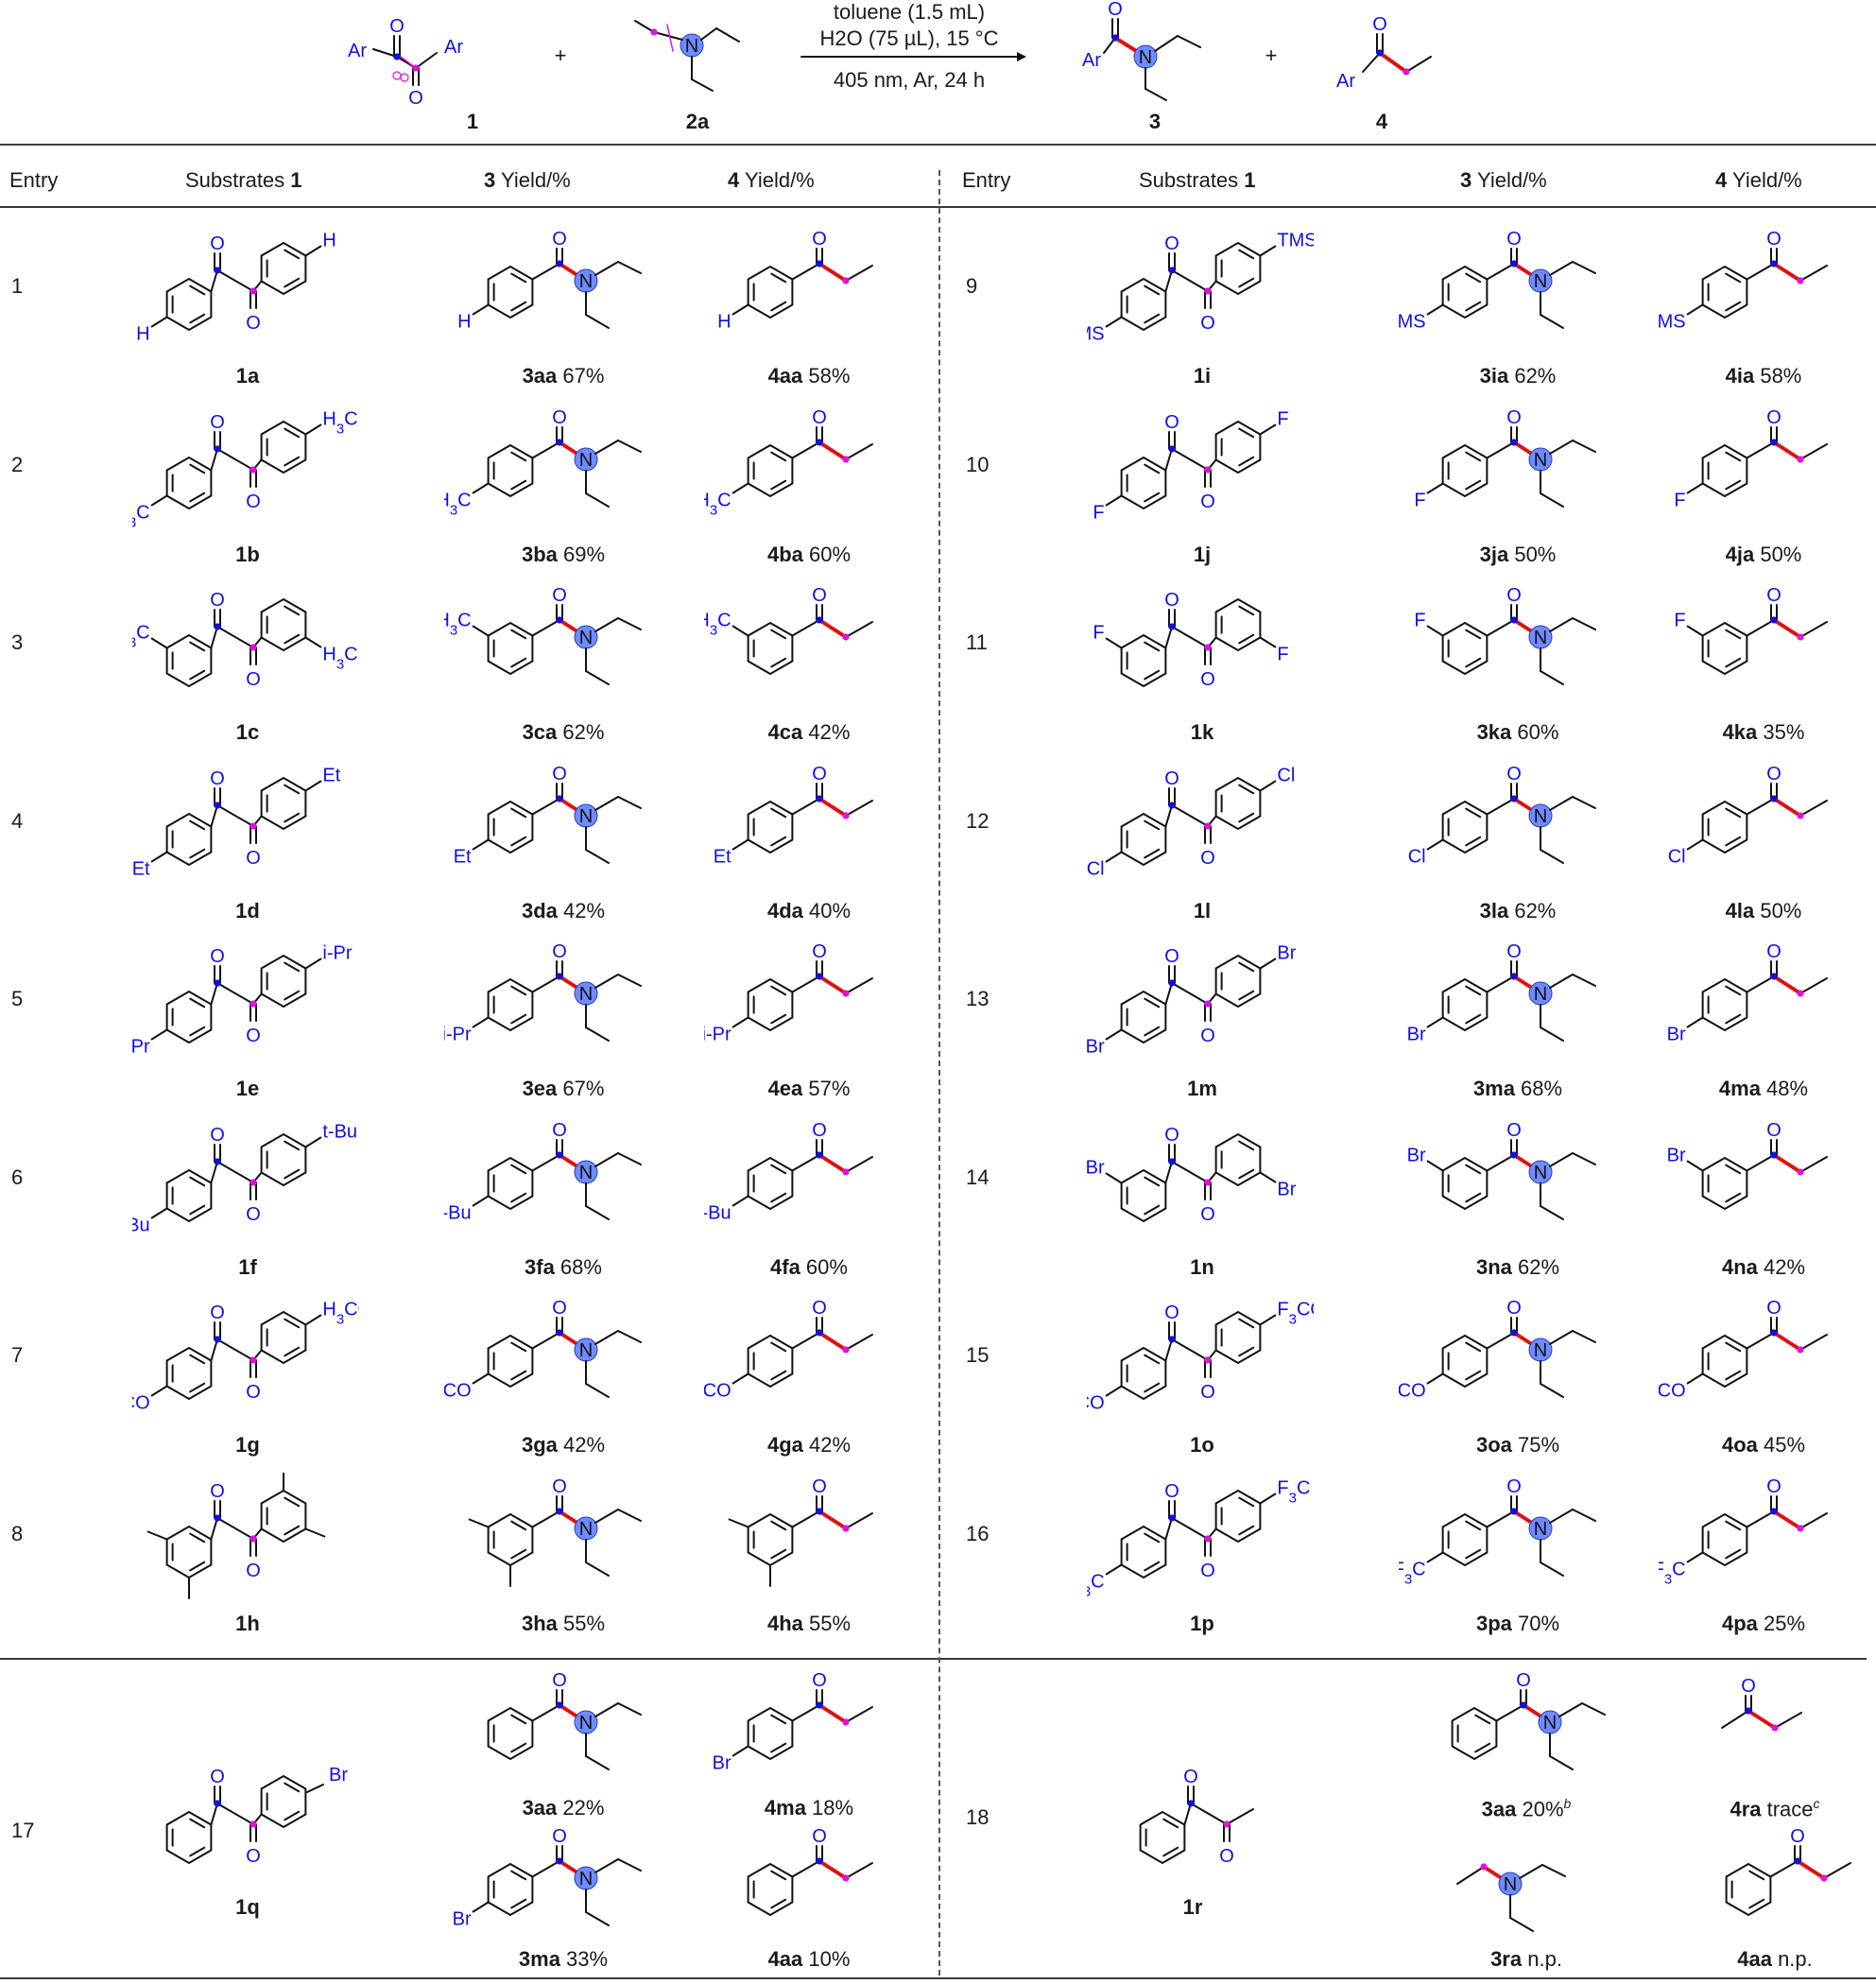  I want to click on ketone-yield: 4ma 48%, so click(1764, 1088).